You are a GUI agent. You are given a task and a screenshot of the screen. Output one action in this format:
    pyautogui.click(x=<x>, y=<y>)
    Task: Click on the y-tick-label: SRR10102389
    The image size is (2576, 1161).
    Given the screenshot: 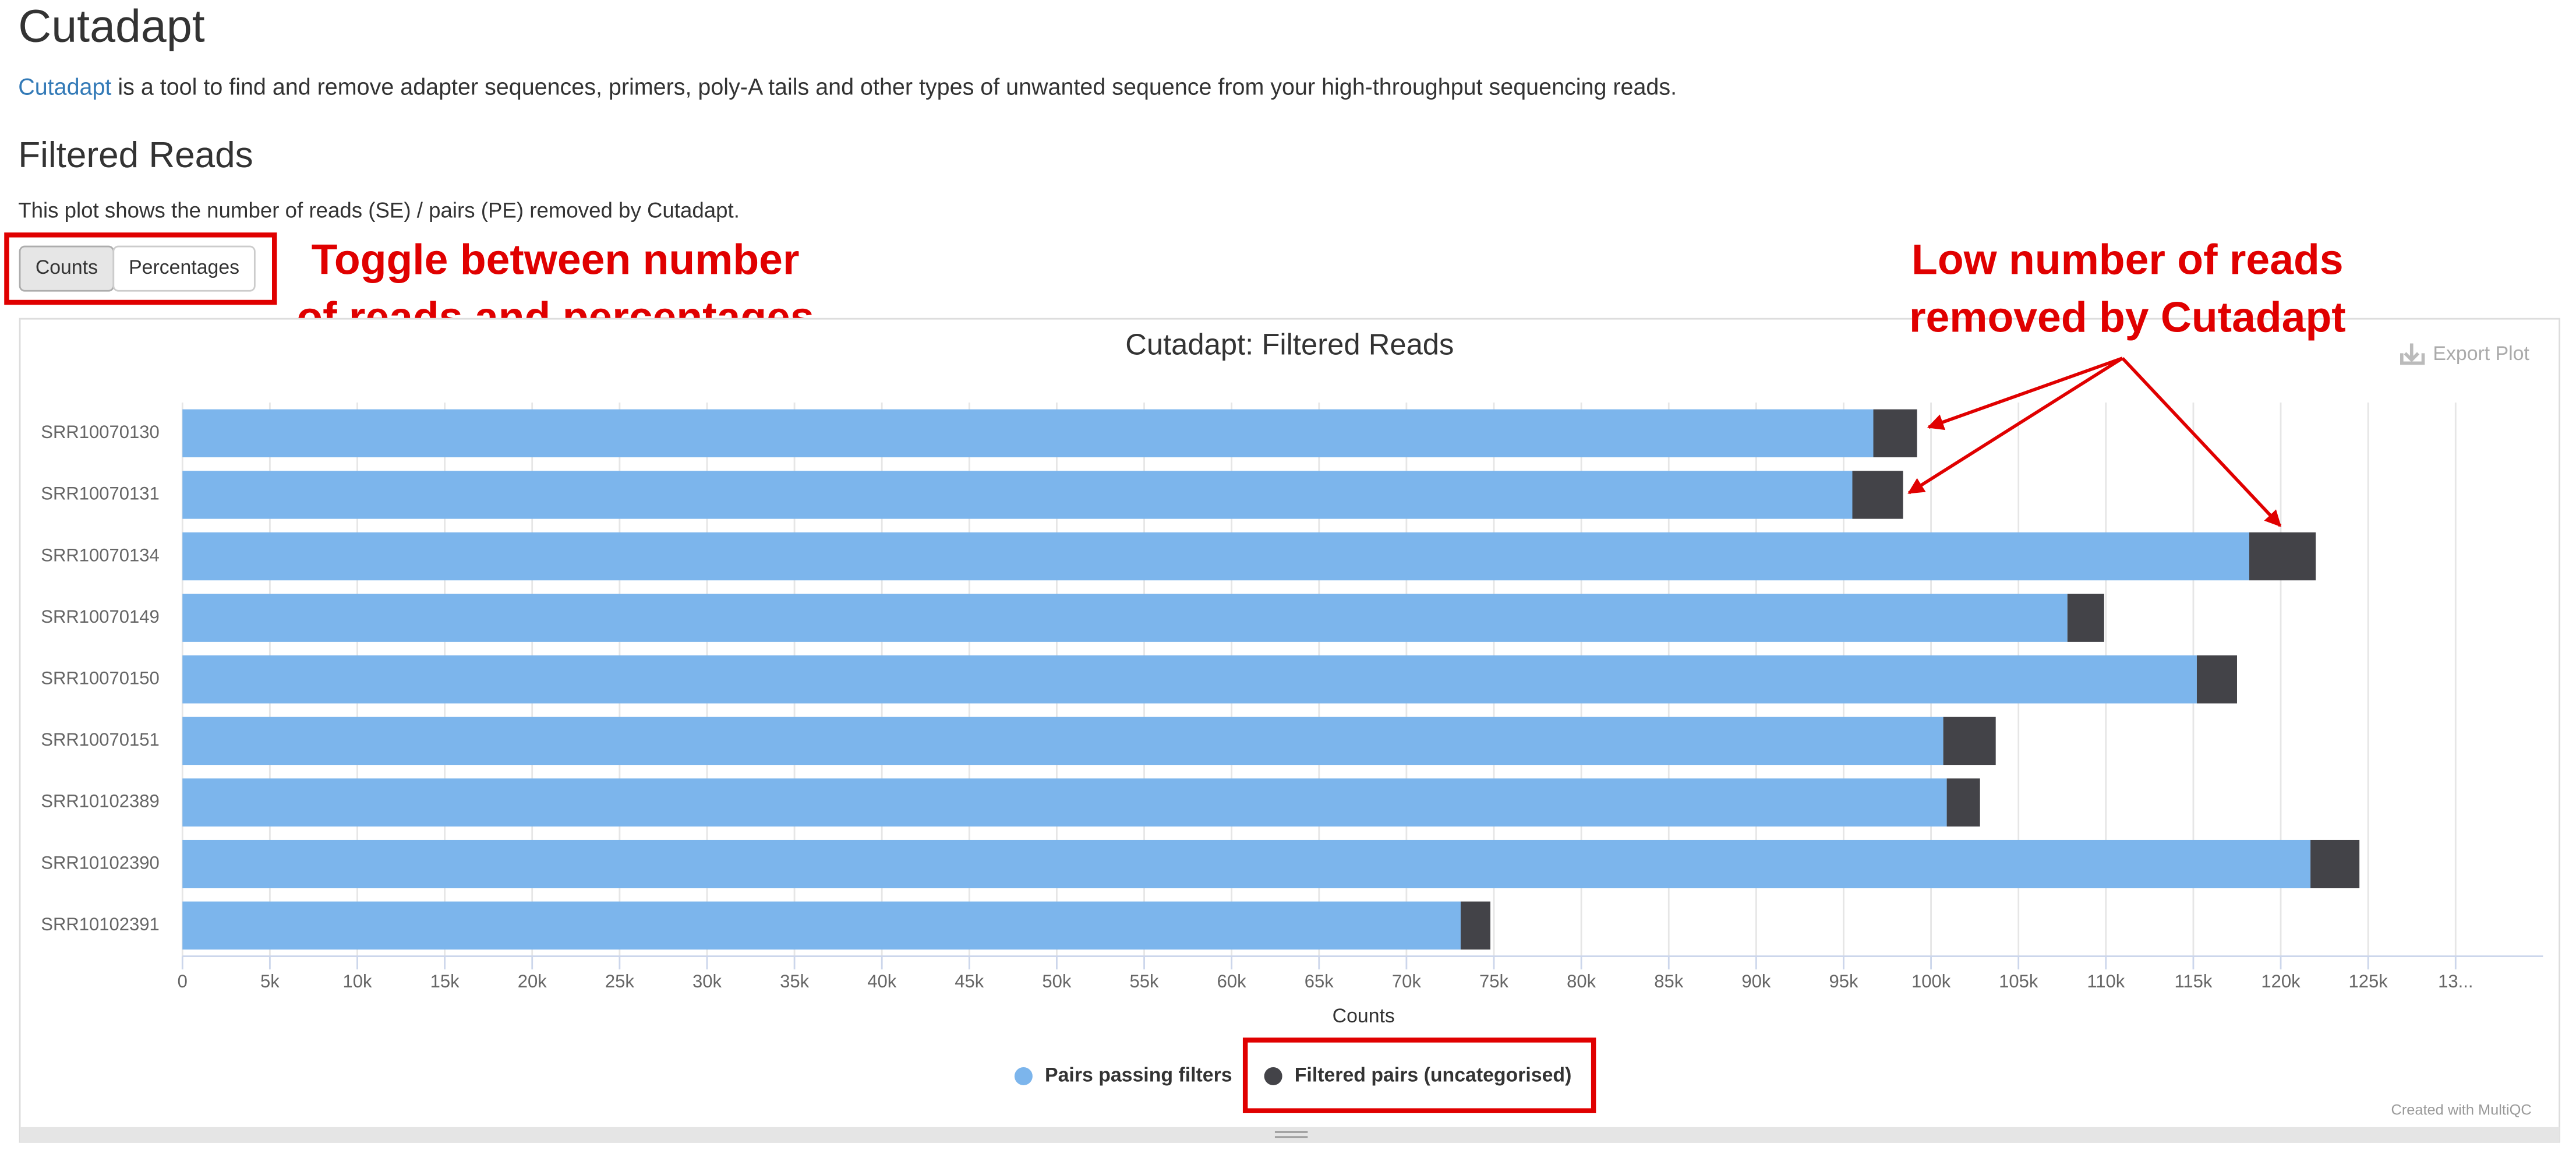 What is the action you would take?
    pyautogui.click(x=100, y=801)
    